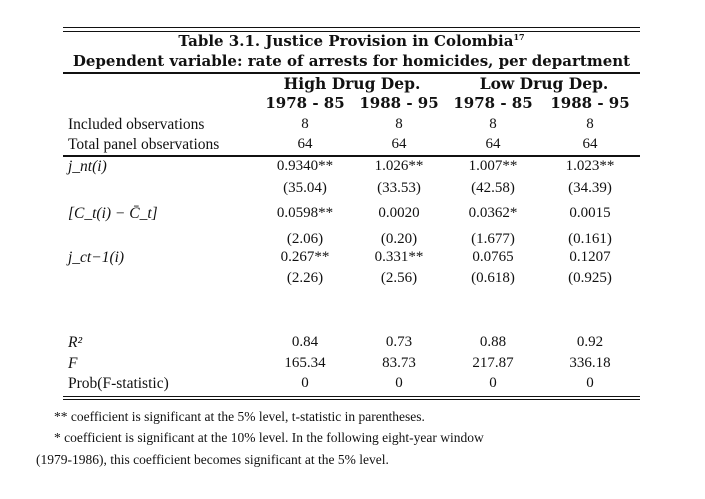  I want to click on row-label: j_nt(i), so click(87, 166).